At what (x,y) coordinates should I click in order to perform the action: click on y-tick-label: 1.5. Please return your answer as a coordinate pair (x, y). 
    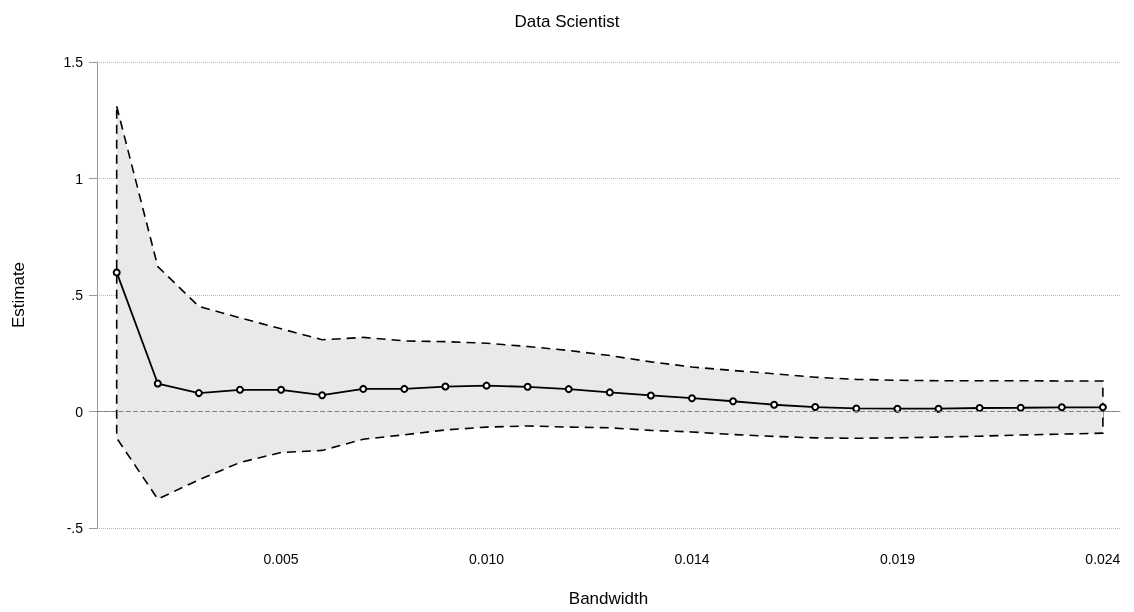
    Looking at the image, I should click on (73, 62).